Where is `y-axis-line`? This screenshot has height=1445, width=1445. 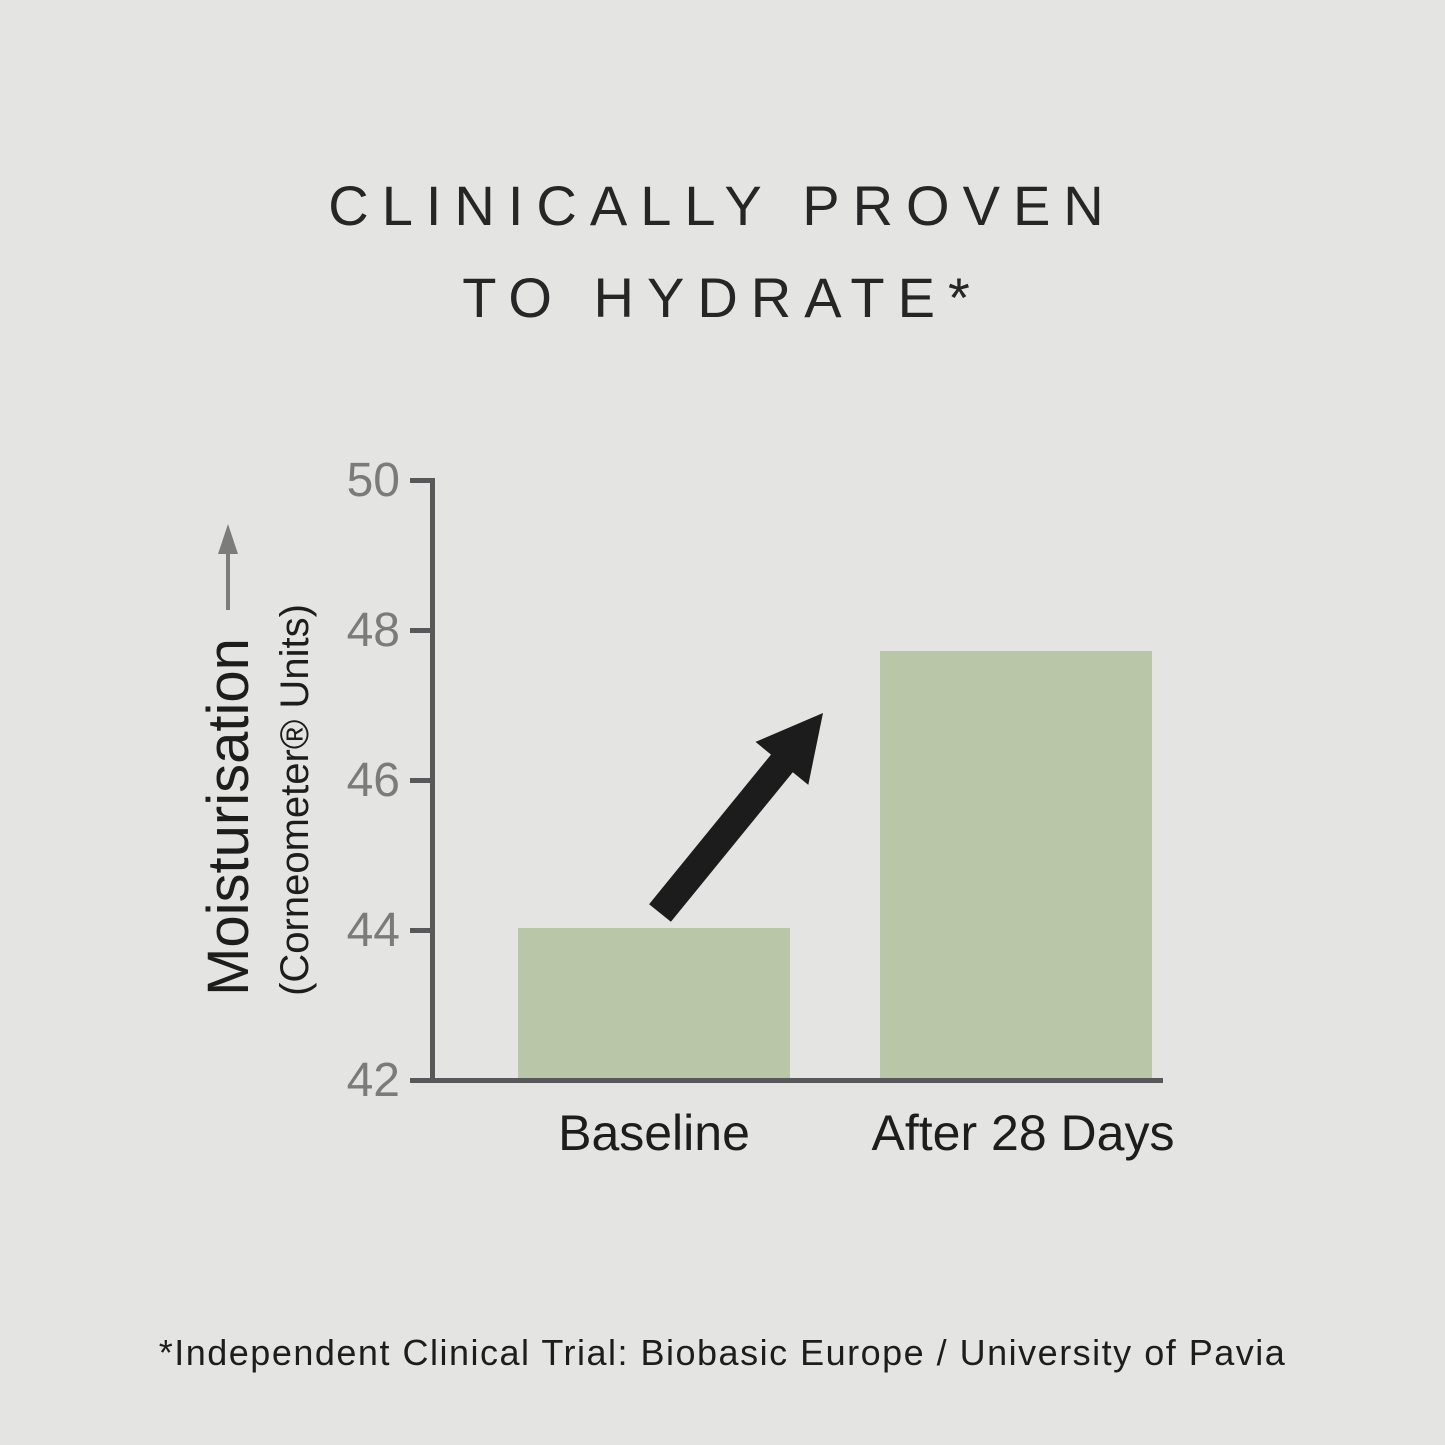 y-axis-line is located at coordinates (432, 780).